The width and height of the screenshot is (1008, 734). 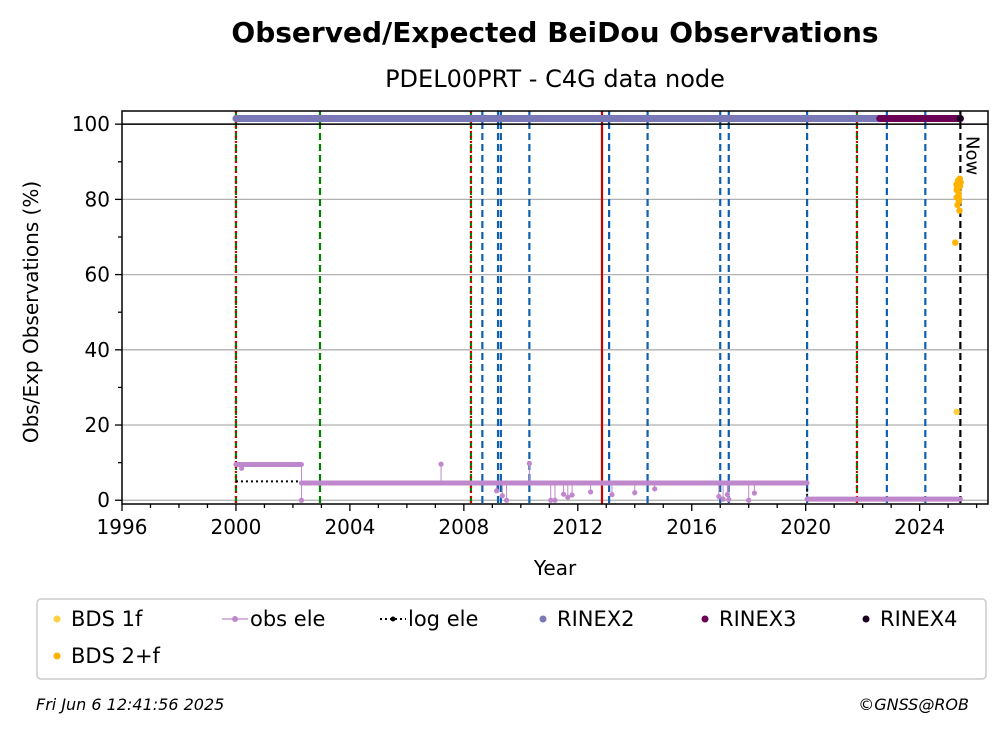 I want to click on footer-credit: ©GNSS@ROB, so click(x=913, y=704).